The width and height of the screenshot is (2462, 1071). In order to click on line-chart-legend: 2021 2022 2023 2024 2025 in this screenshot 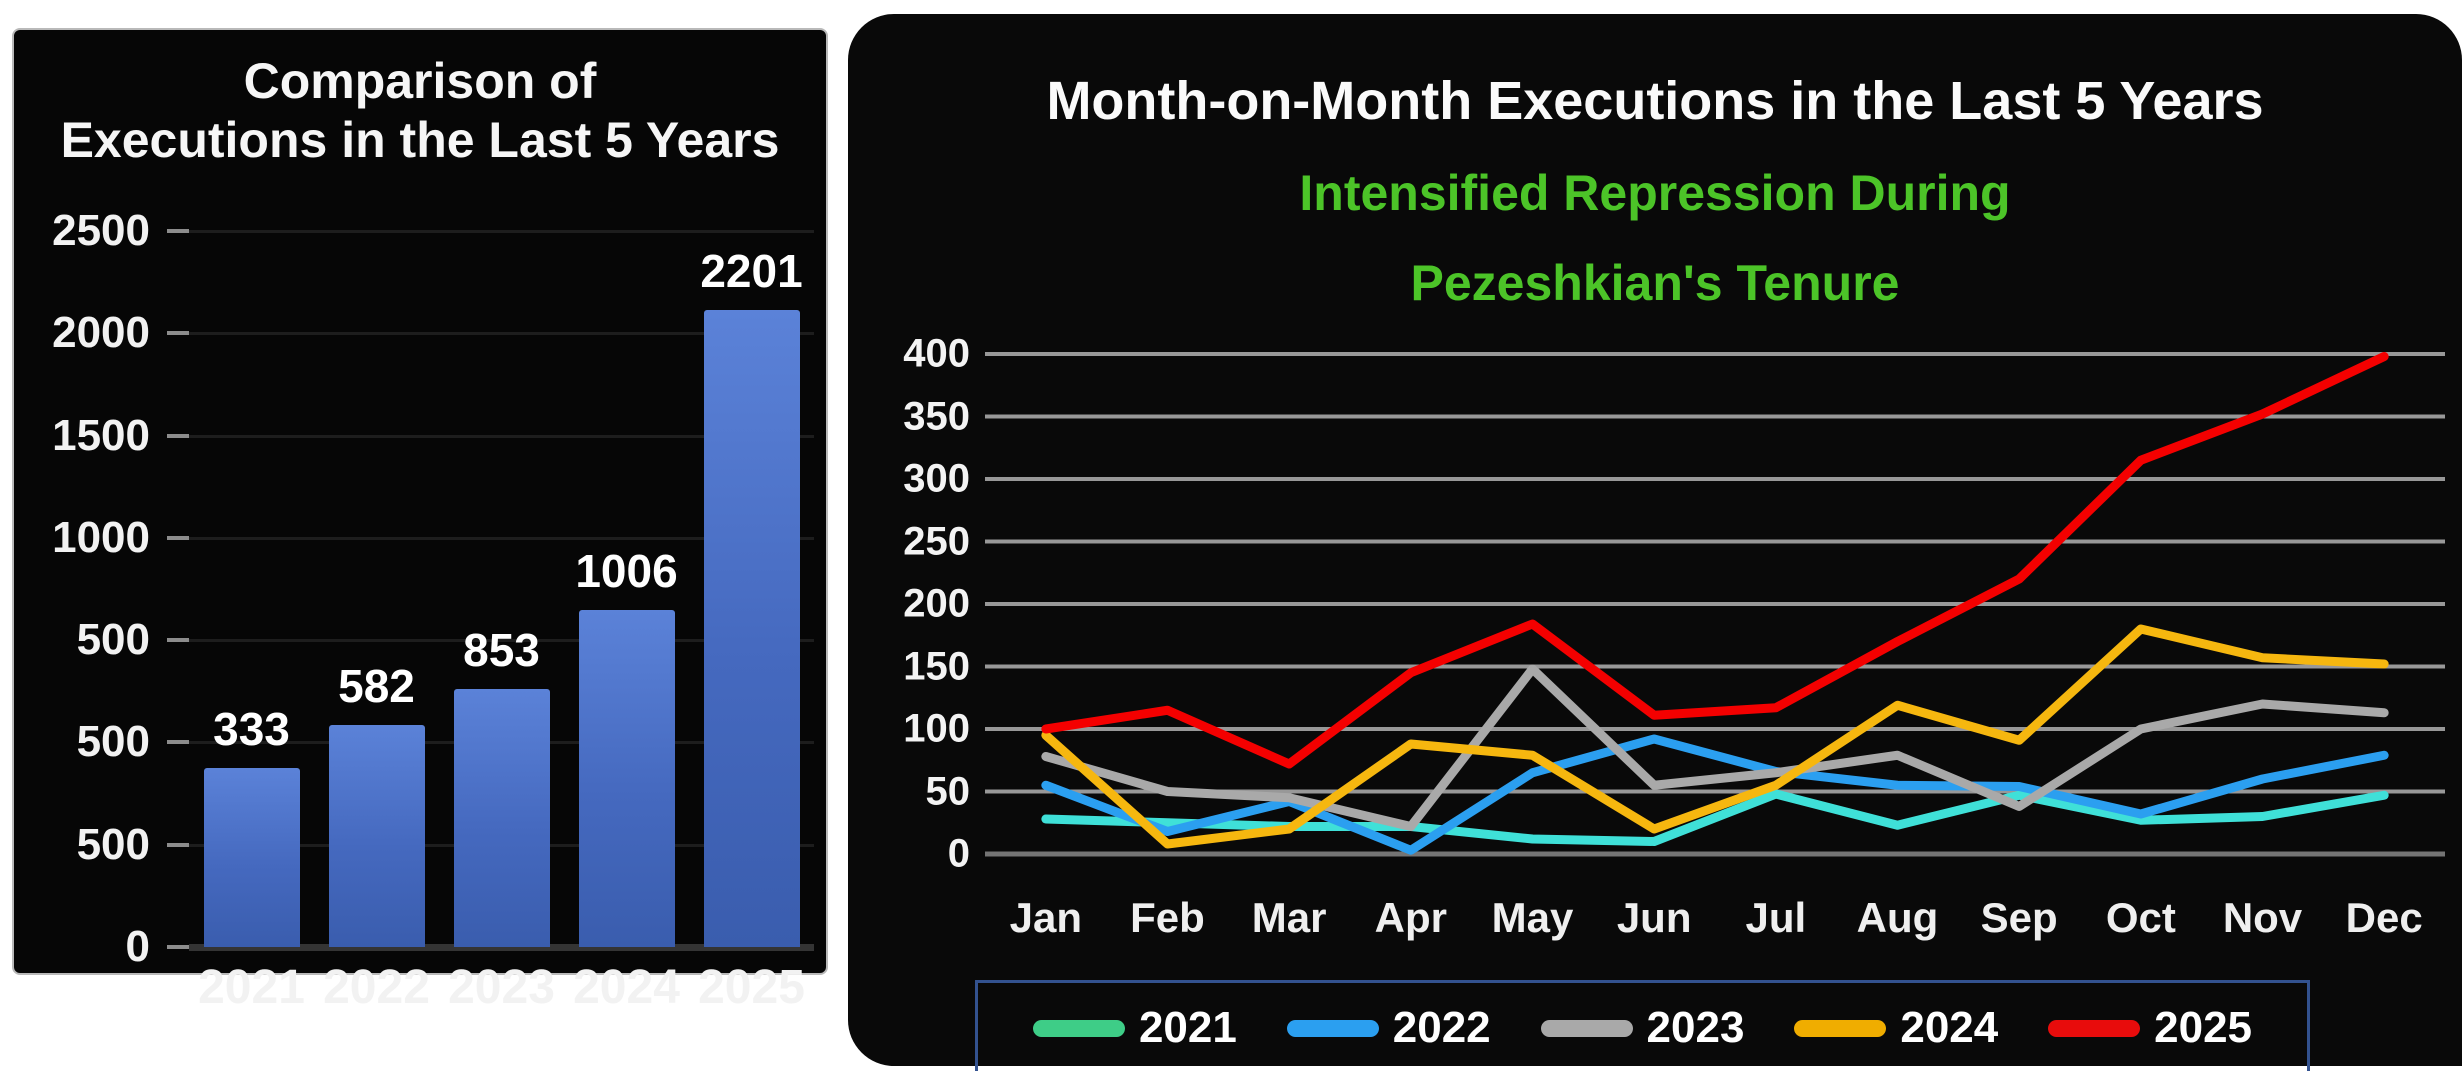, I will do `click(1642, 1025)`.